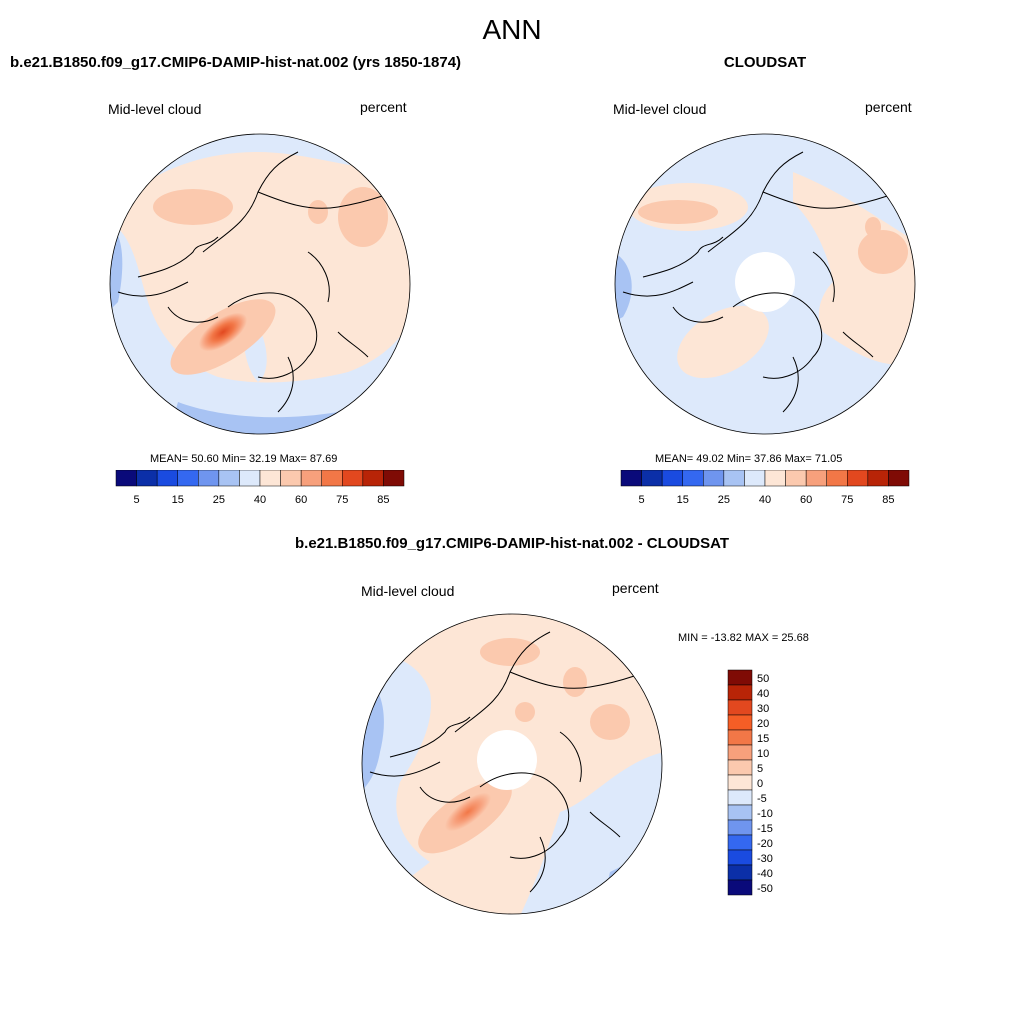  Describe the element at coordinates (301, 500) in the screenshot. I see `colorbar-model-tick-label: 60` at that location.